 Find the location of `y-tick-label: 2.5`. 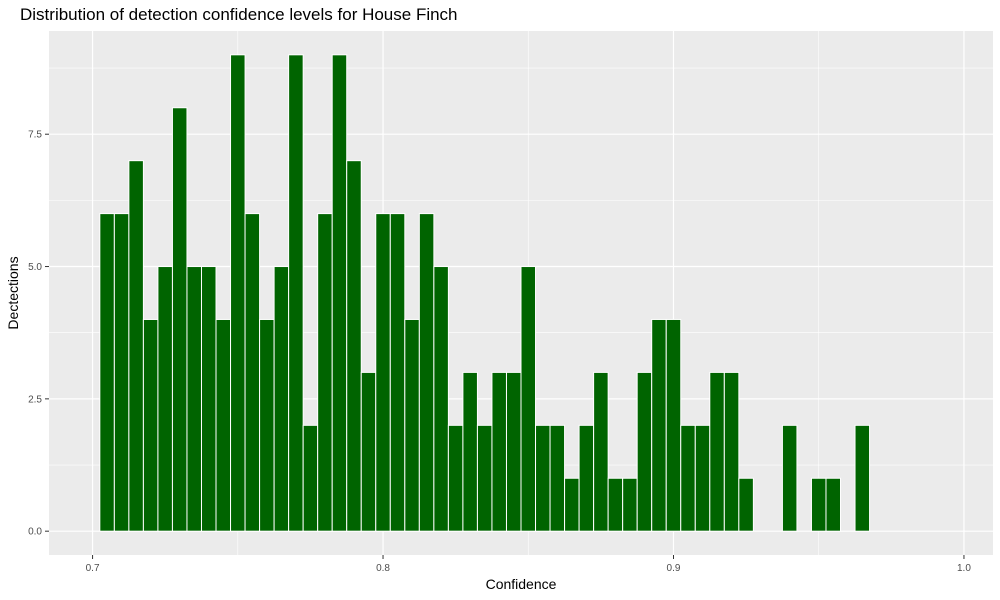

y-tick-label: 2.5 is located at coordinates (35, 399).